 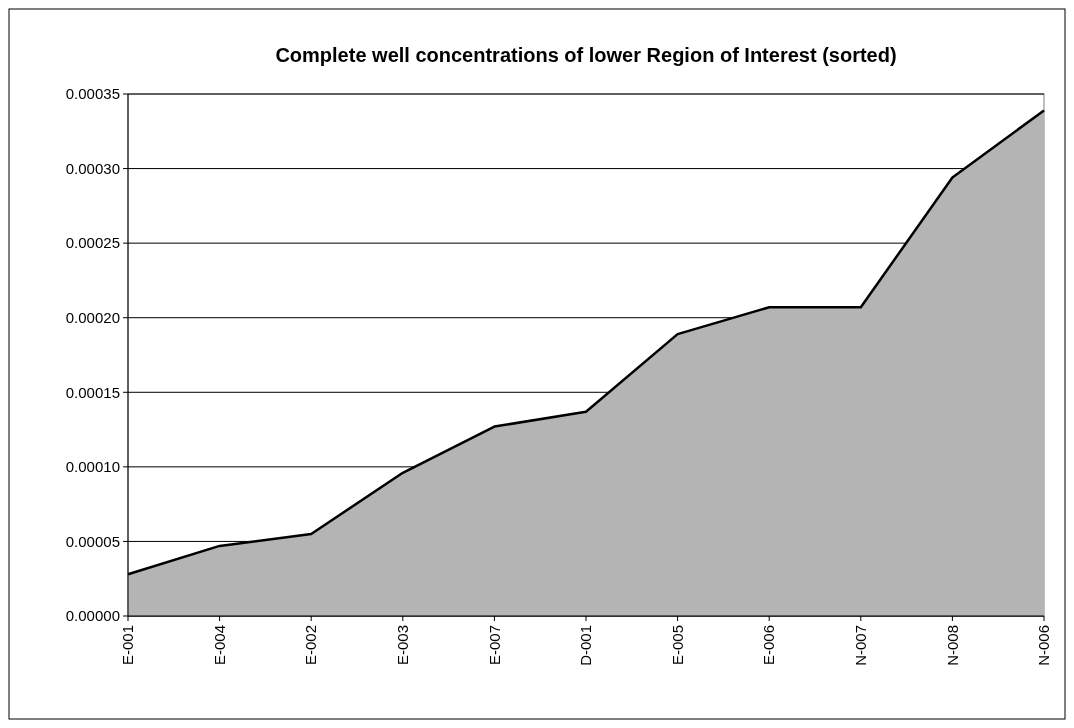 What do you see at coordinates (128, 645) in the screenshot?
I see `x-tick-label: E-001` at bounding box center [128, 645].